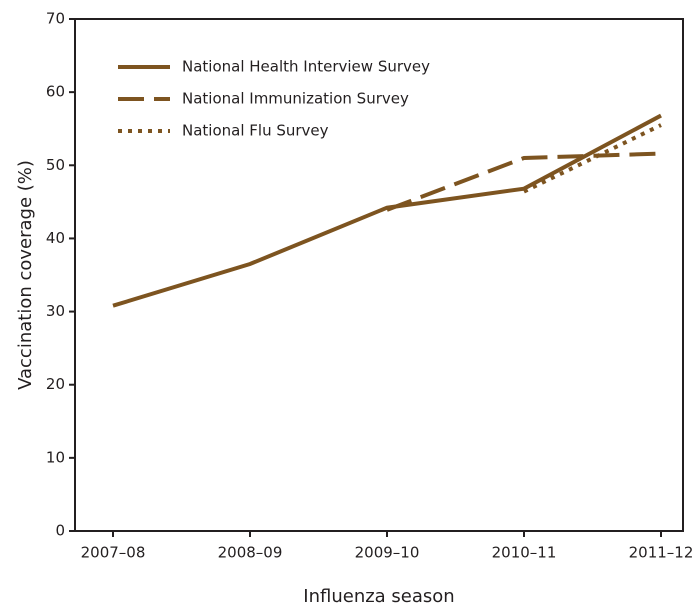 The image size is (697, 610). I want to click on y-tick-label: 30, so click(55, 311).